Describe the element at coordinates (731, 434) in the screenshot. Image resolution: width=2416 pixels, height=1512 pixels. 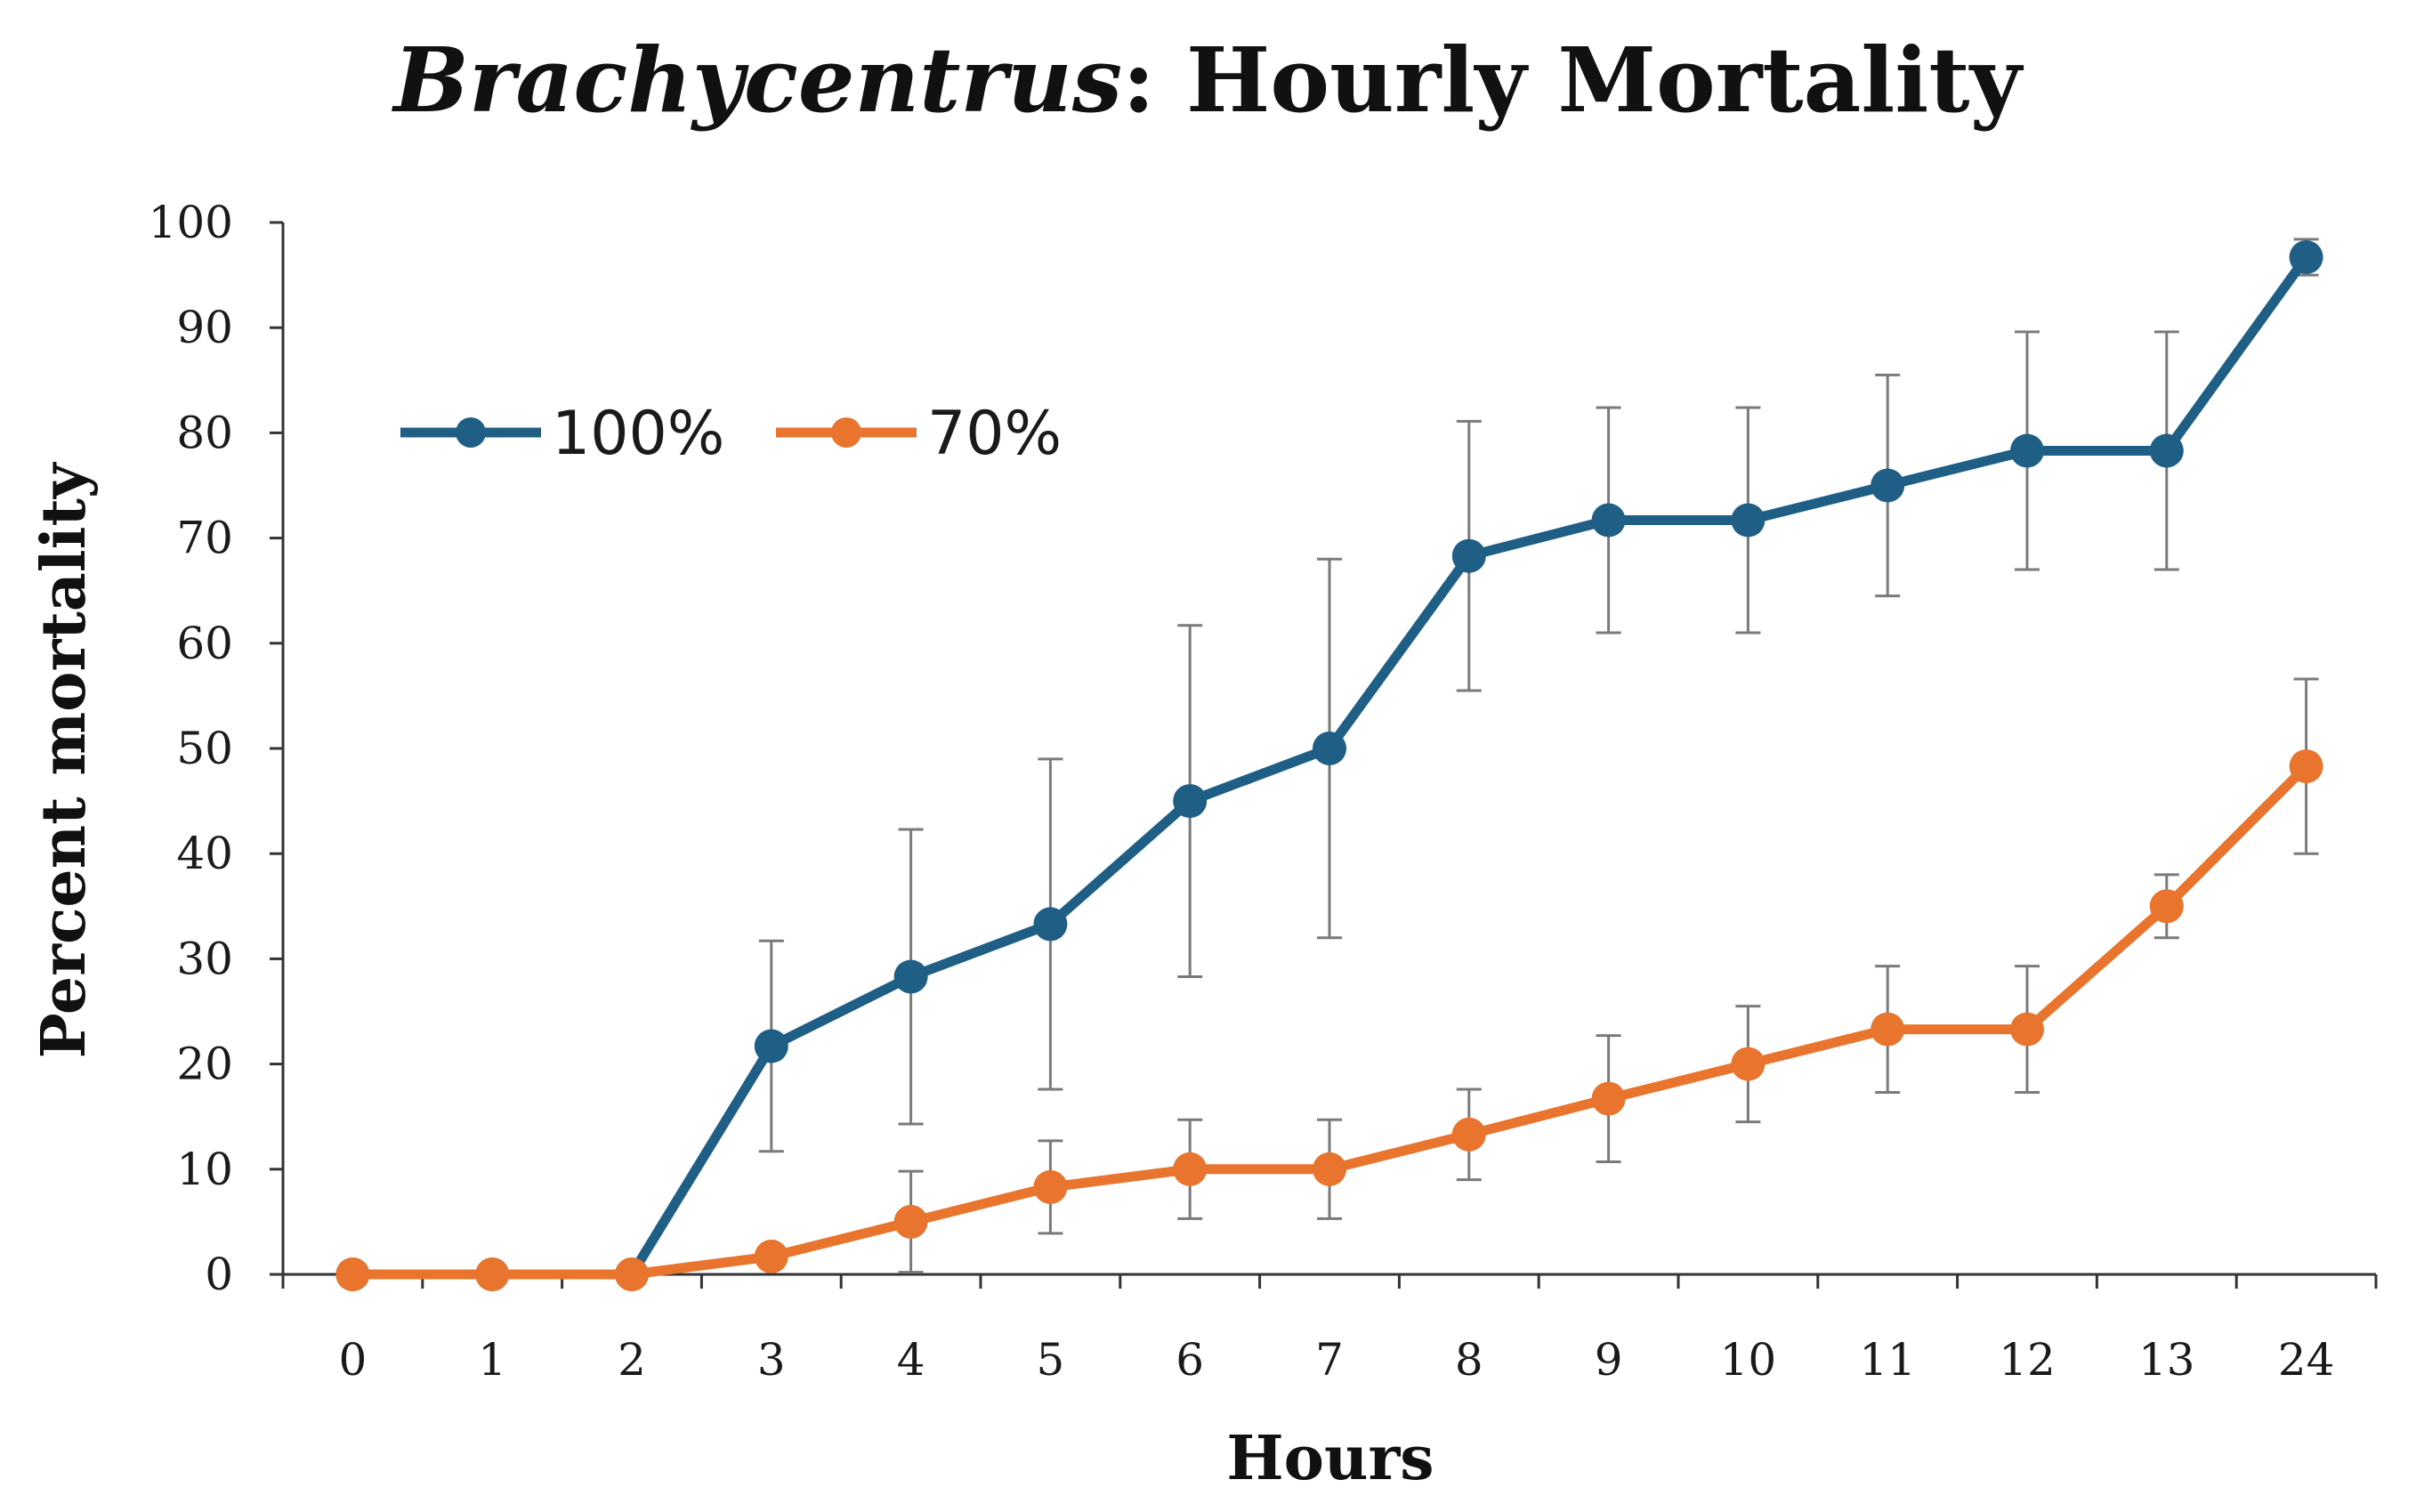
I see `legend: 100% 70%` at that location.